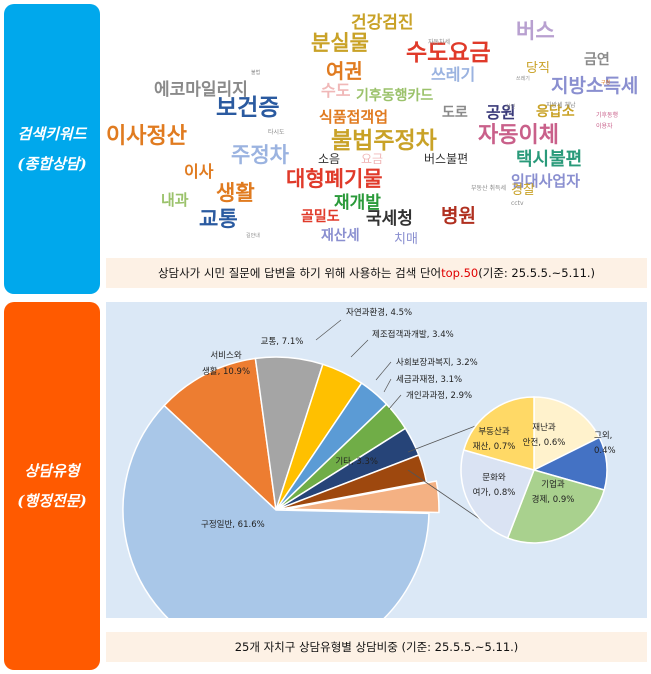 This screenshot has height=674, width=651. I want to click on pie-label-tax: 세금과재정, 3.1%, so click(429, 379).